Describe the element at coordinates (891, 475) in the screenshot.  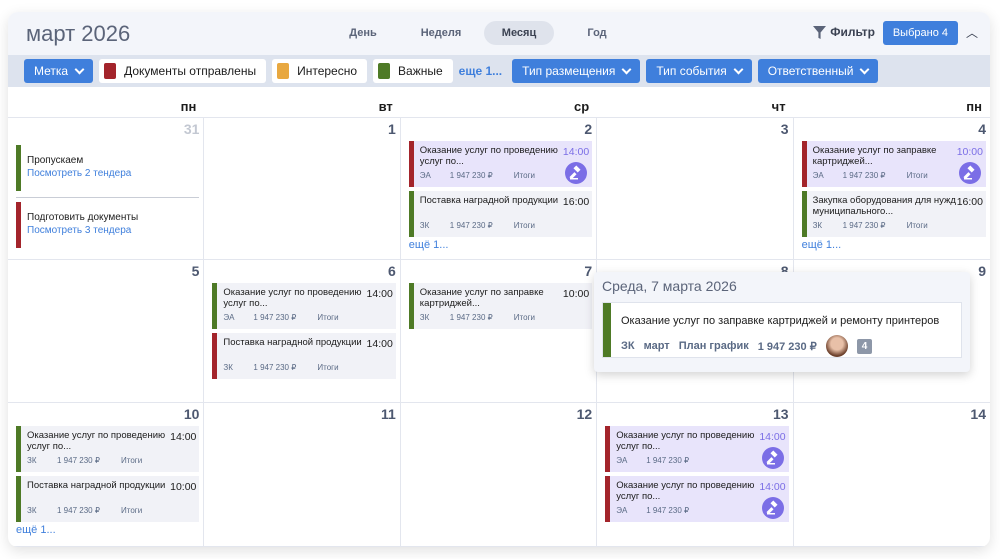
I see `day-cell: 14` at that location.